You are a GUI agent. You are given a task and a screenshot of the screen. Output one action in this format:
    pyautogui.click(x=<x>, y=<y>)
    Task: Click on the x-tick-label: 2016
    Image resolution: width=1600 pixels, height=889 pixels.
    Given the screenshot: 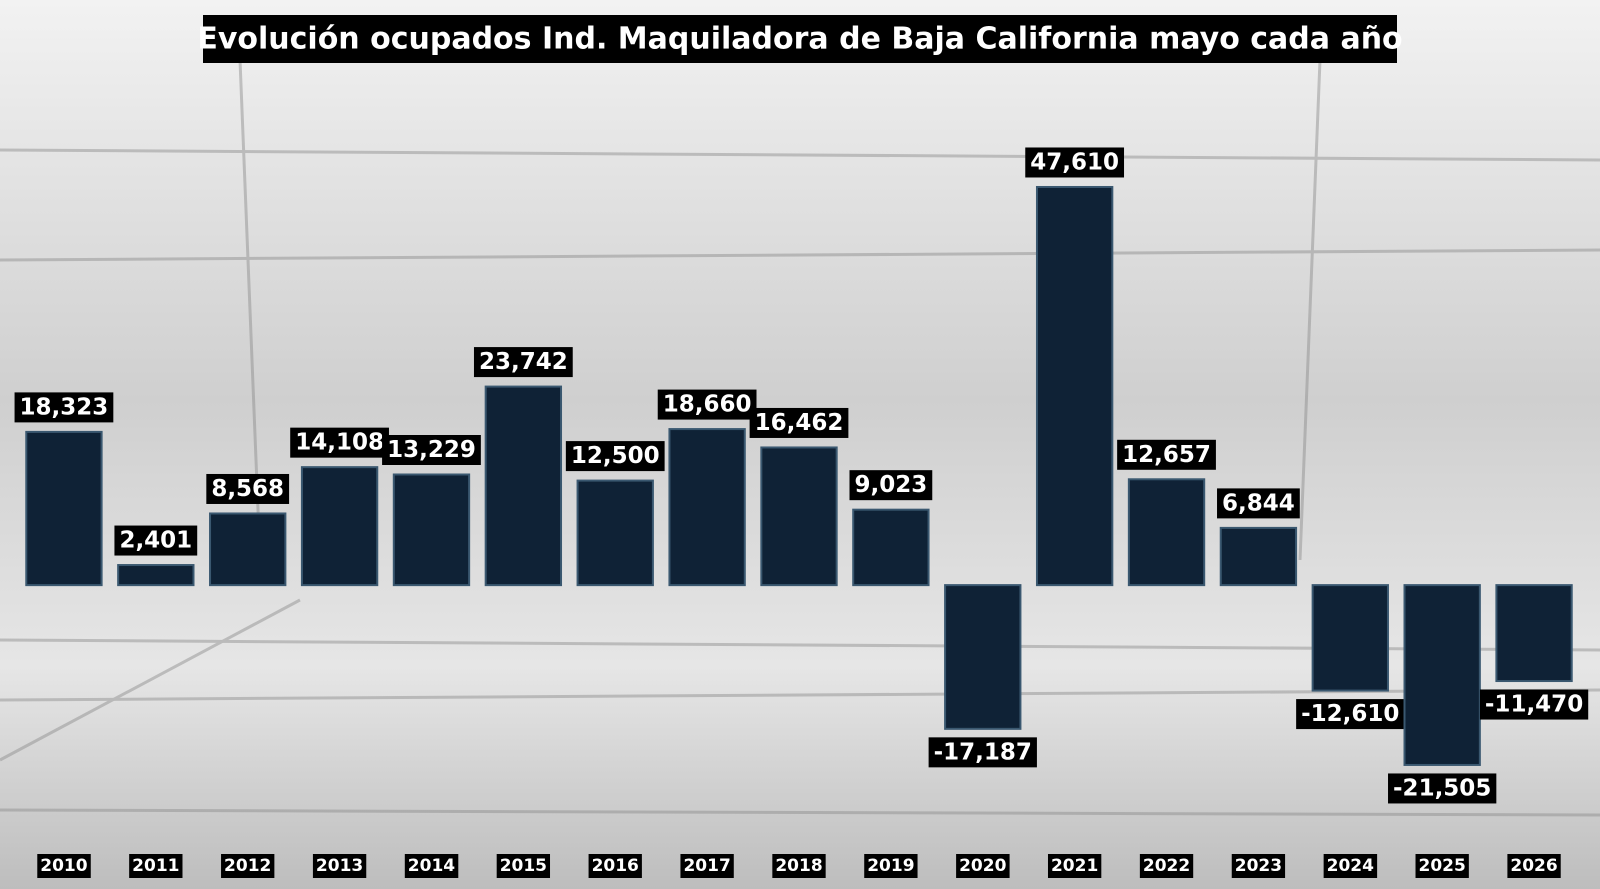 What is the action you would take?
    pyautogui.click(x=615, y=866)
    